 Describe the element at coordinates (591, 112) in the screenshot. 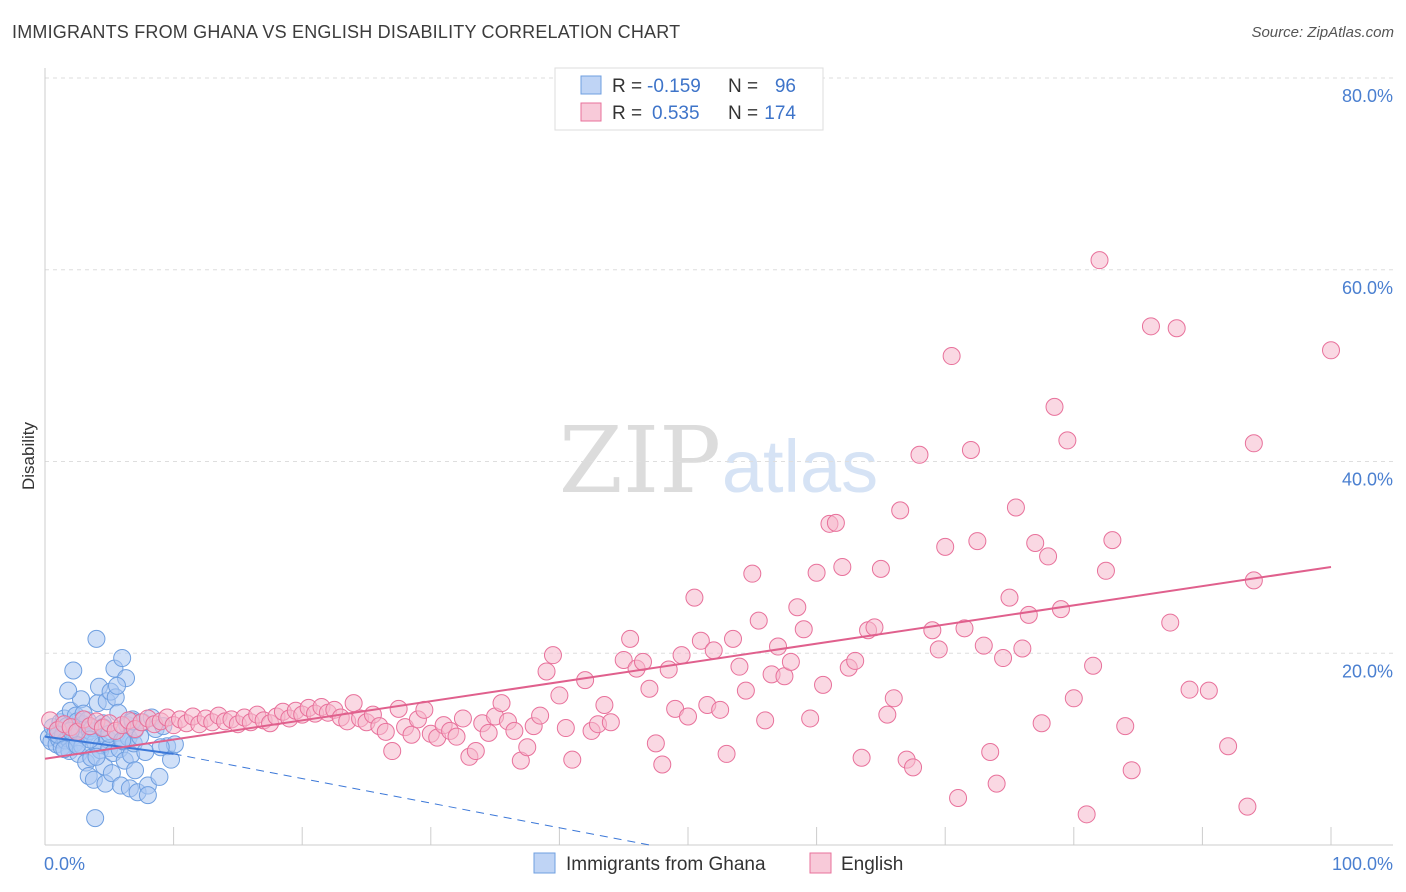

I see `legend-swatch-english` at that location.